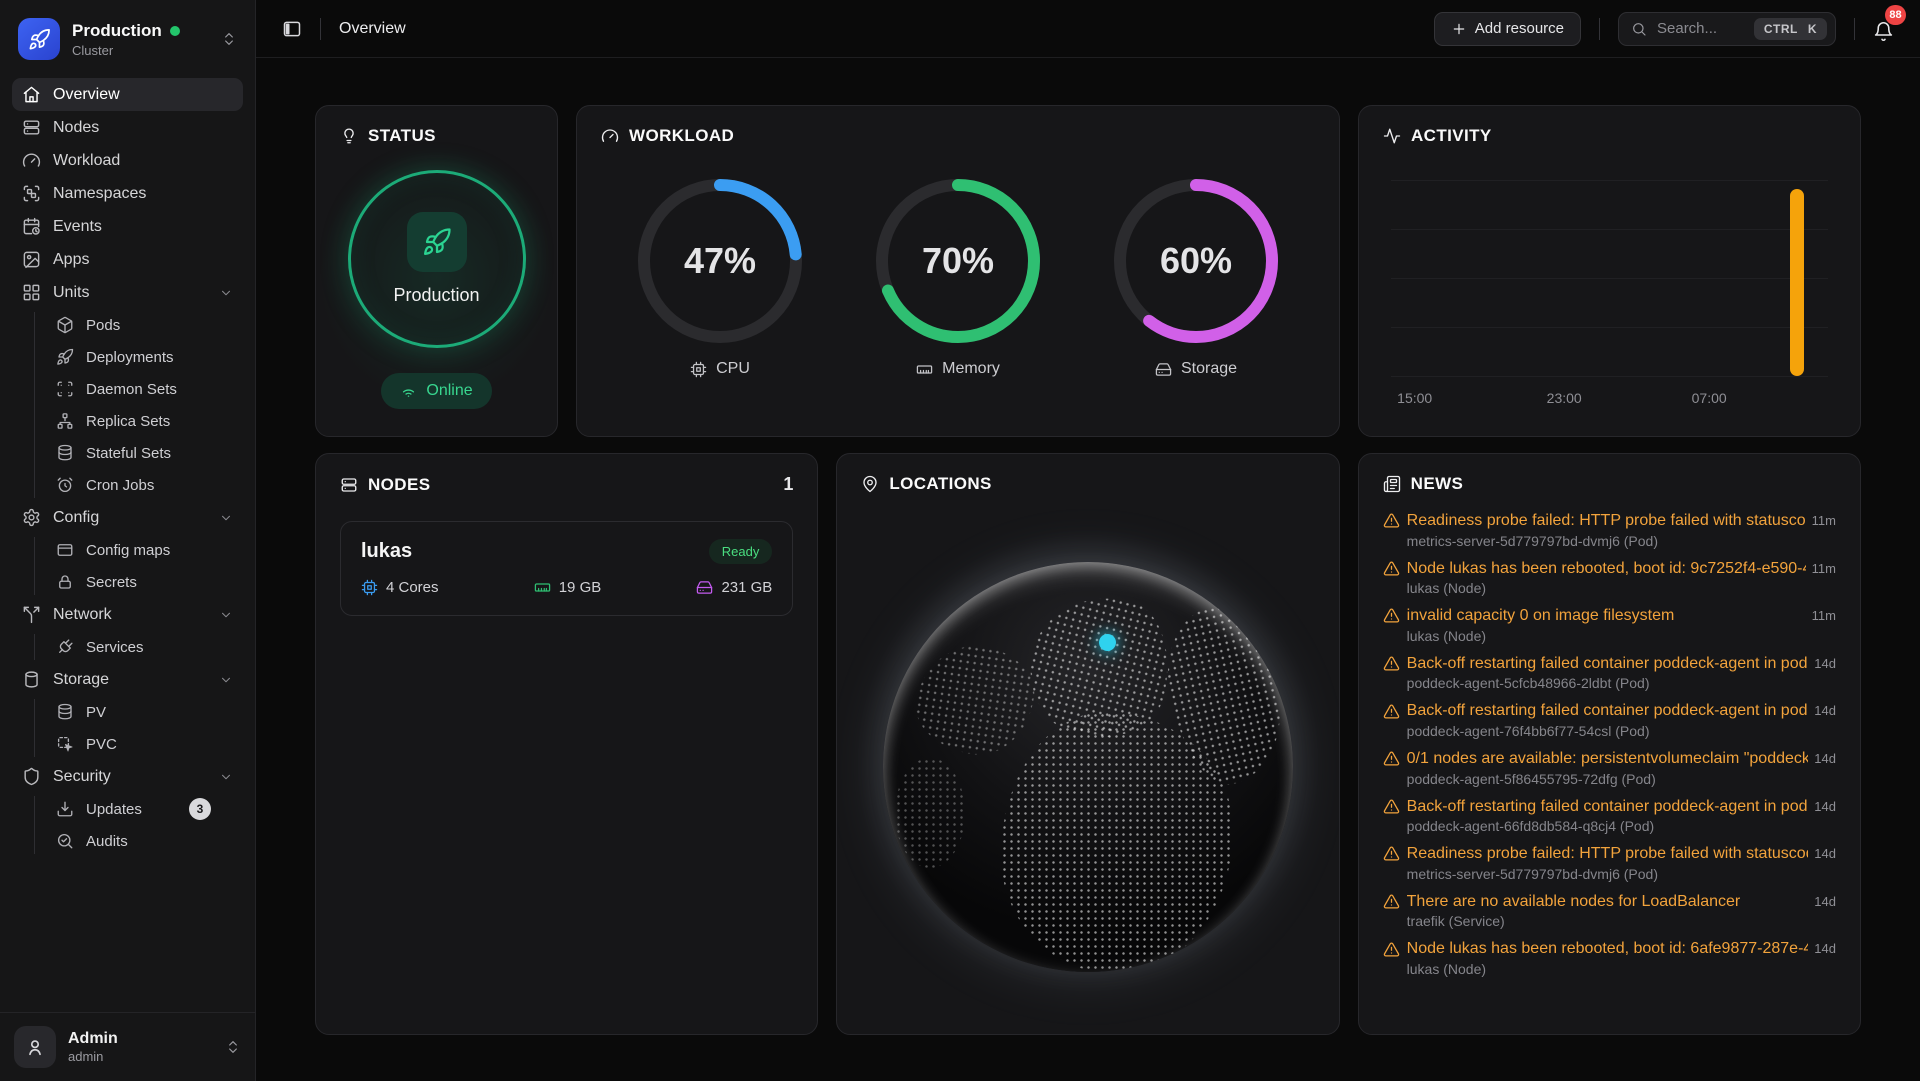  I want to click on search-icon, so click(1639, 29).